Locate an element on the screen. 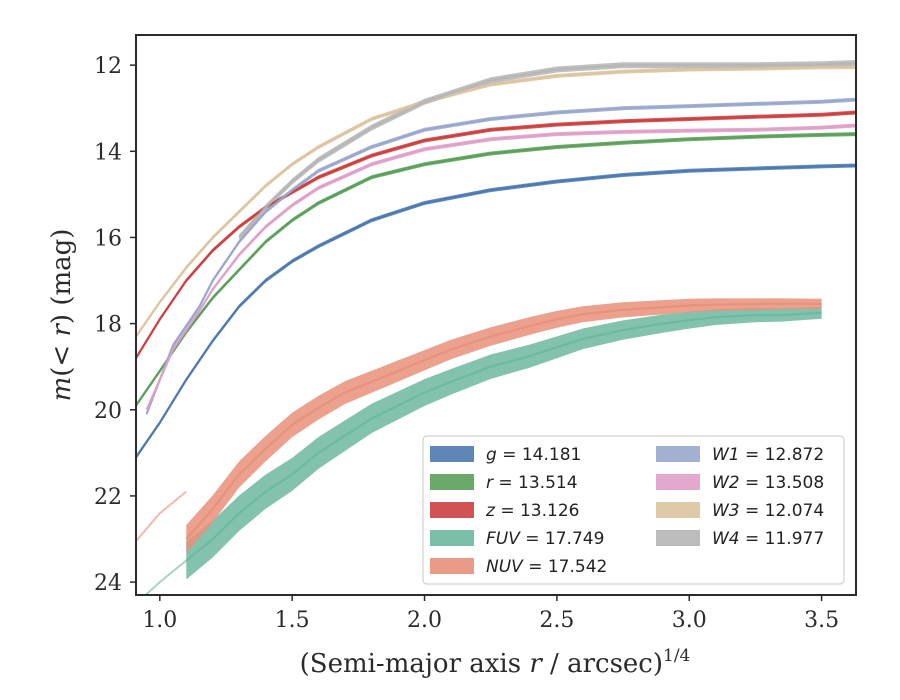 The height and width of the screenshot is (700, 900). legend-box is located at coordinates (633, 510).